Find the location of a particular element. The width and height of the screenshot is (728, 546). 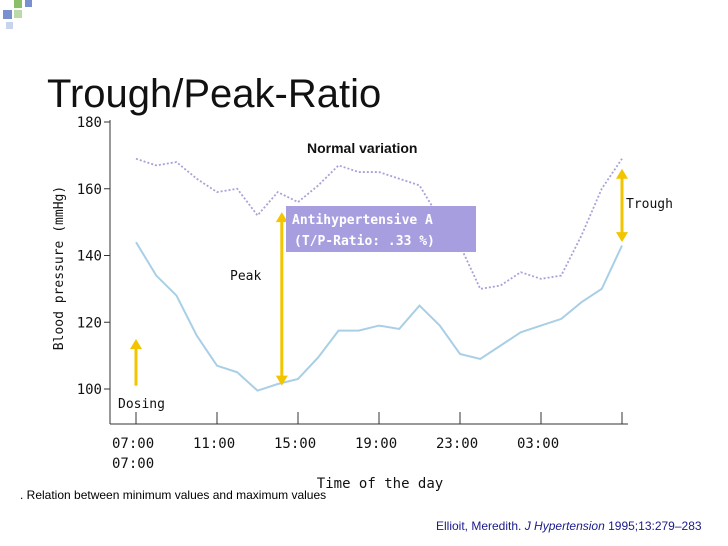

arrow-head-top-peak is located at coordinates (281, 217).